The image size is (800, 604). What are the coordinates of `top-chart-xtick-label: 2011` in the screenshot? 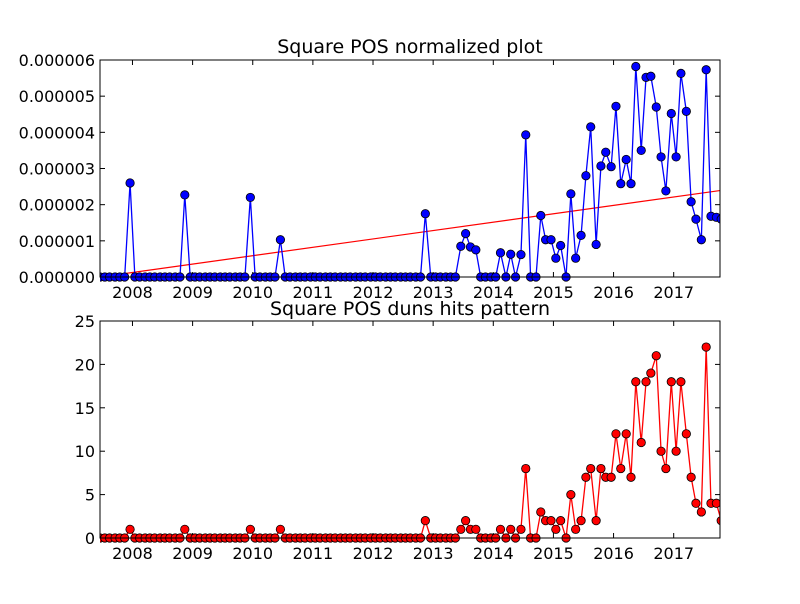 It's located at (313, 292).